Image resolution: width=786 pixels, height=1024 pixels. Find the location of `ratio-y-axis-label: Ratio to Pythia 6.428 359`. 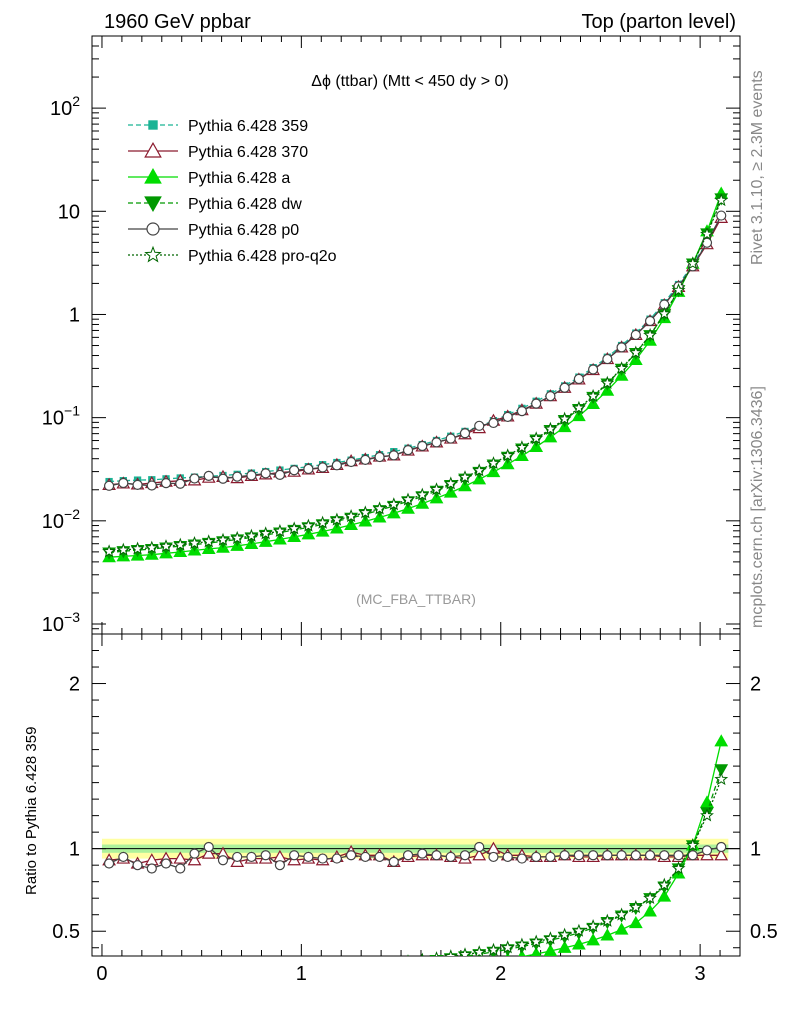

ratio-y-axis-label: Ratio to Pythia 6.428 359 is located at coordinates (31, 811).